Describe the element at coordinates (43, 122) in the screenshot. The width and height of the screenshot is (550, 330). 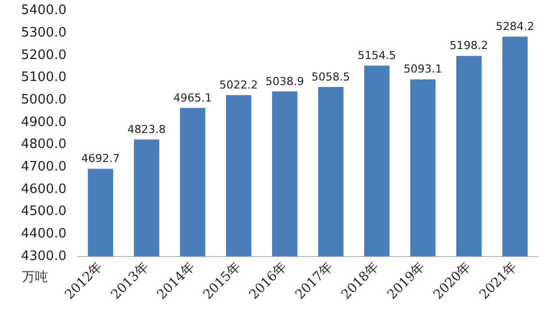
I see `y-tick-label: 4900.0` at that location.